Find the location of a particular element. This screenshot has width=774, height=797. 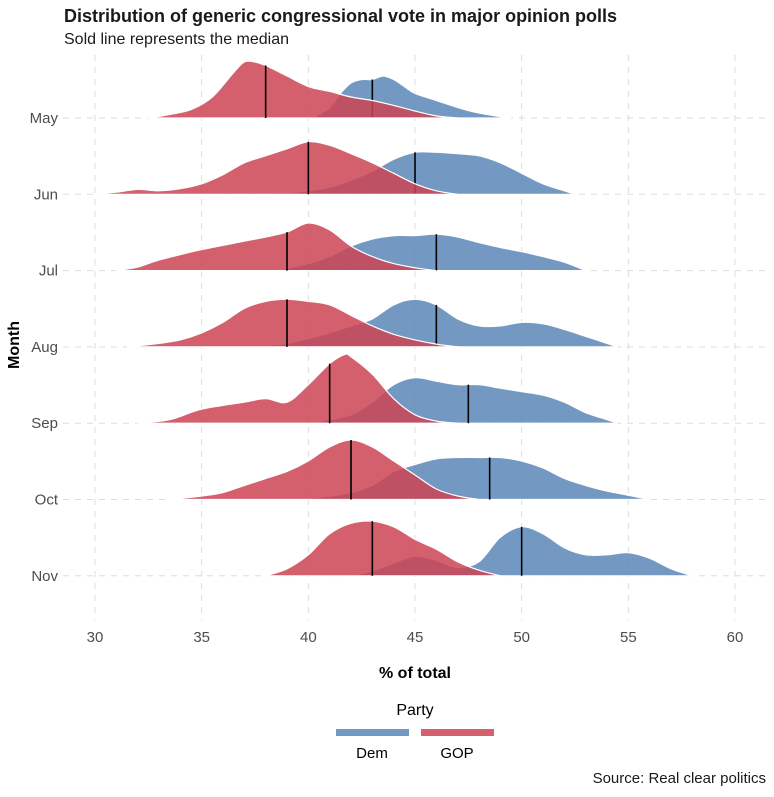

y-tick-label: Jul is located at coordinates (48, 271).